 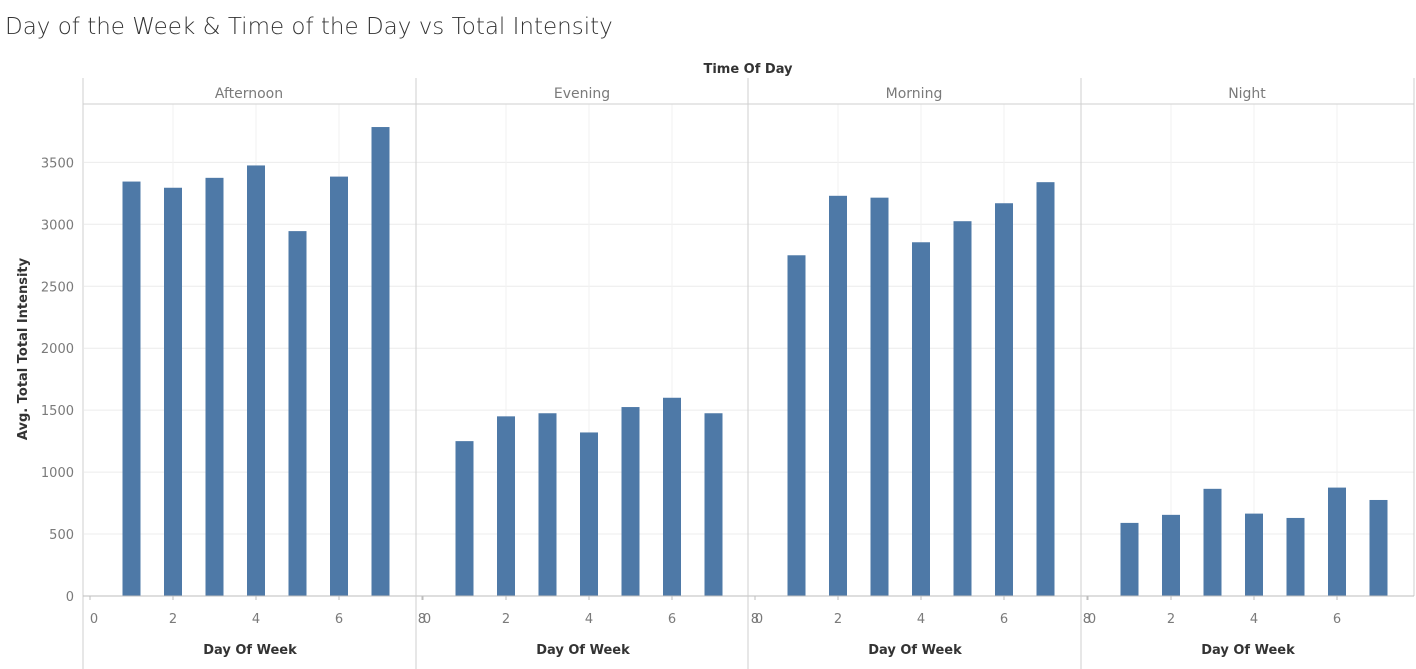 What do you see at coordinates (57, 349) in the screenshot?
I see `y-tick-label: 2000` at bounding box center [57, 349].